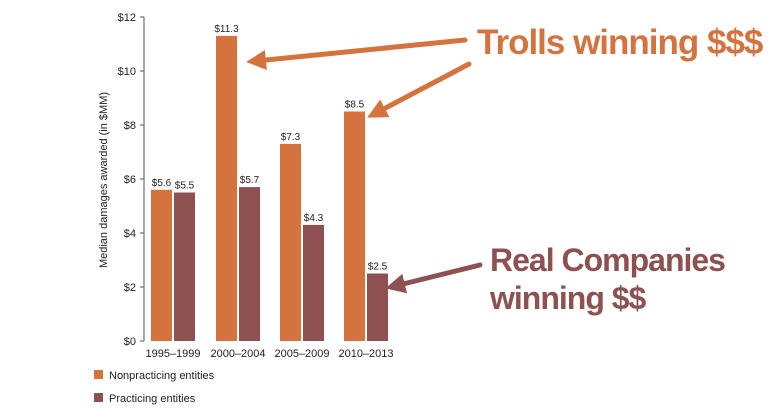  I want to click on data-label: $4.3, so click(314, 218).